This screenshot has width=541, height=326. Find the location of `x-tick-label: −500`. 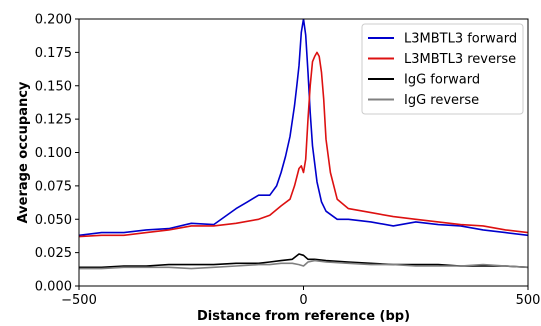

x-tick-label: −500 is located at coordinates (79, 300).